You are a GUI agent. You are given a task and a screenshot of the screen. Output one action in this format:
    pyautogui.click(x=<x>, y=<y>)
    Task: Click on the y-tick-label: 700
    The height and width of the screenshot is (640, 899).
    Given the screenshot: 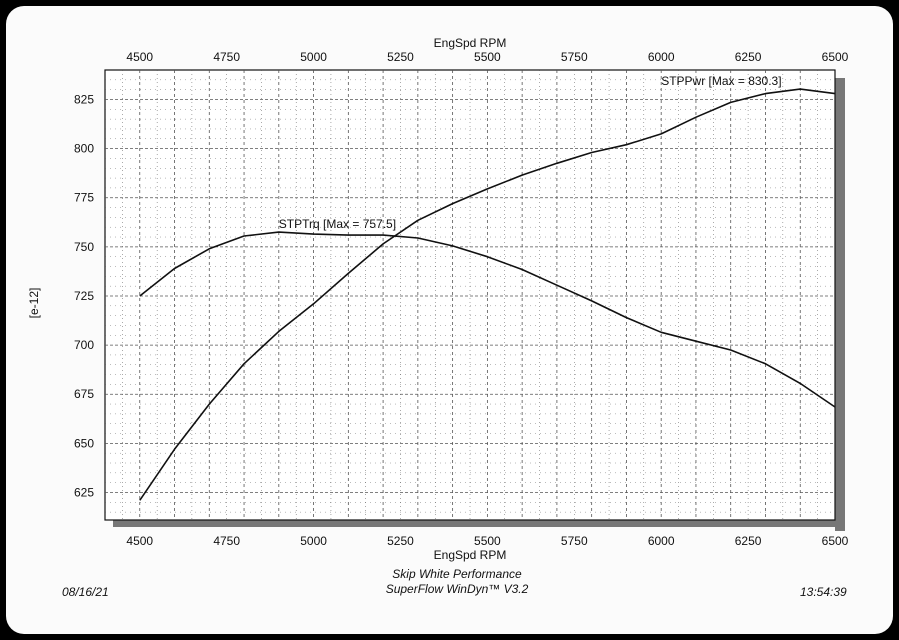 What is the action you would take?
    pyautogui.click(x=84, y=345)
    